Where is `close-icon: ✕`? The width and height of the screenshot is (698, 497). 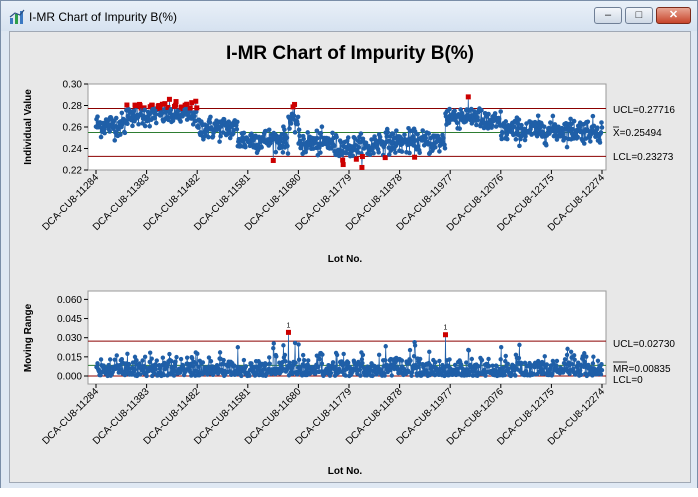 close-icon: ✕ is located at coordinates (673, 15).